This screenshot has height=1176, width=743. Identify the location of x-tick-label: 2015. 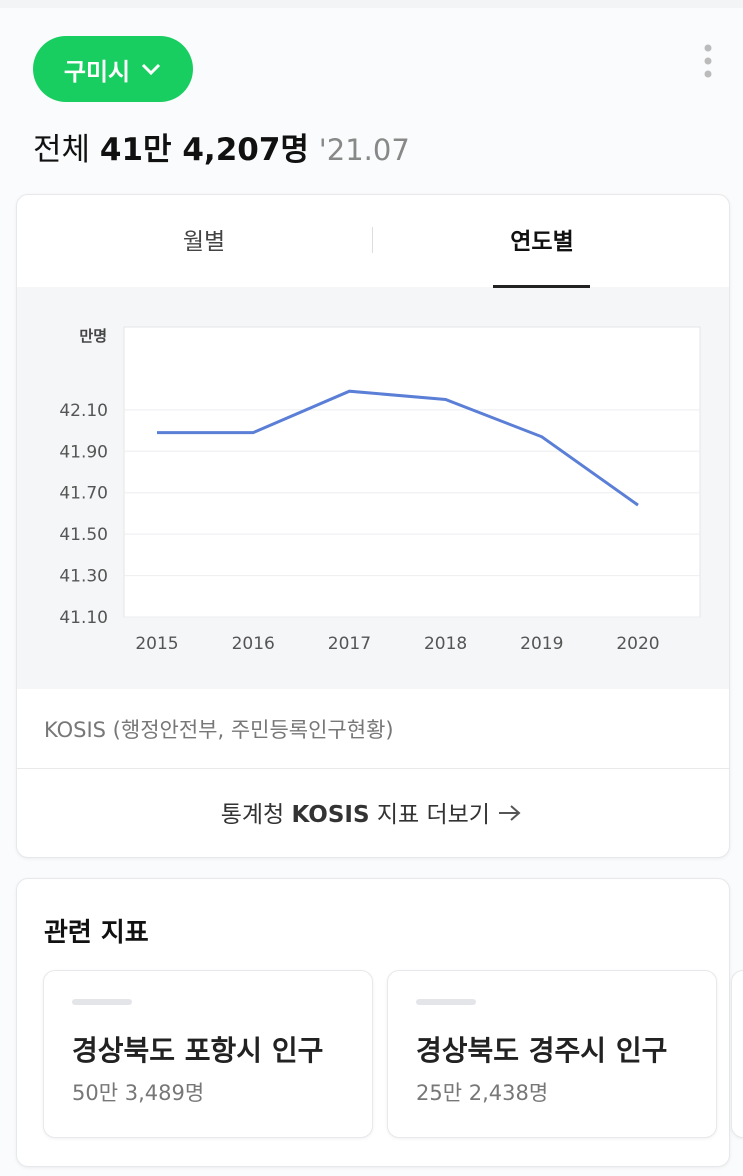
(156, 644).